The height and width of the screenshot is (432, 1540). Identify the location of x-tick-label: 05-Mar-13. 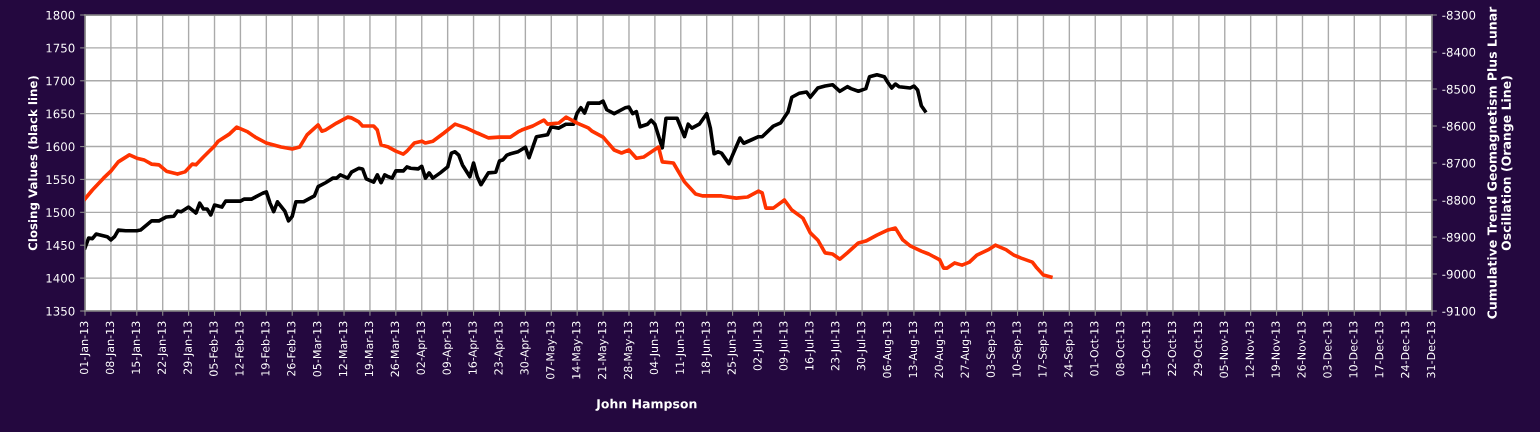
(317, 349).